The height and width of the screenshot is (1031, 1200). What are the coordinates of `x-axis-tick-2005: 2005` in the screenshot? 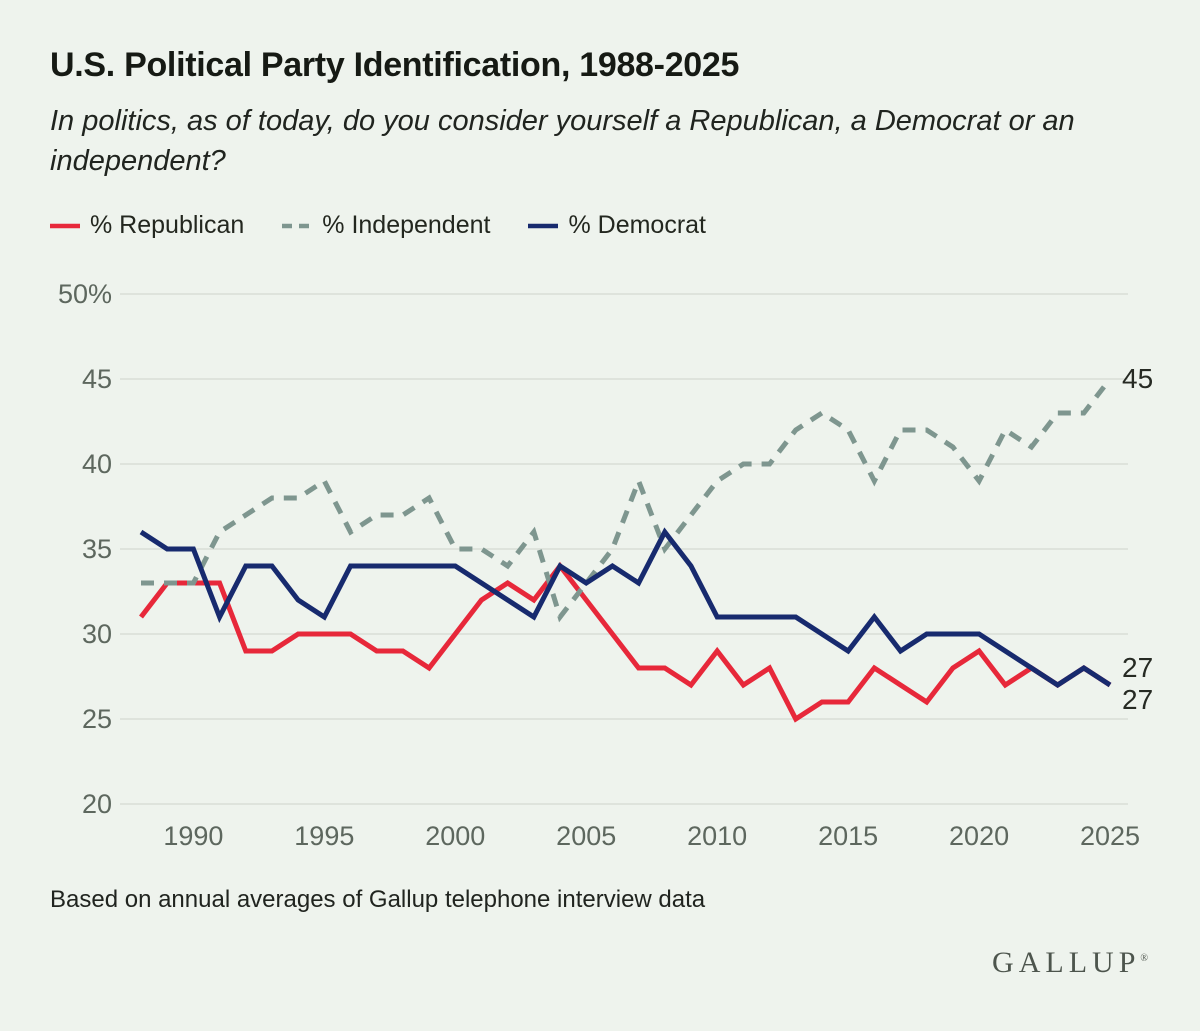 It's located at (586, 836).